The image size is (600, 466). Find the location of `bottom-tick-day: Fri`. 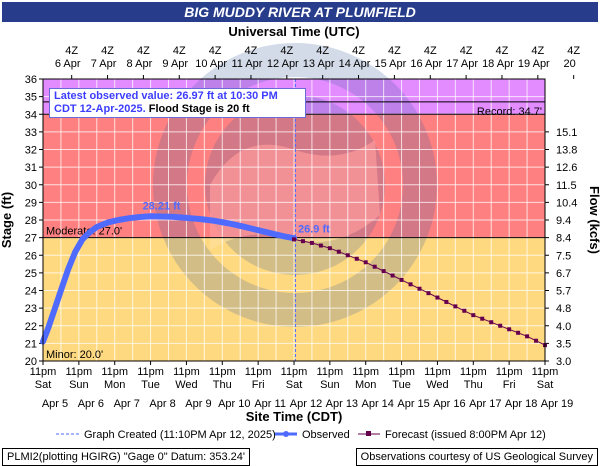

bottom-tick-day: Fri is located at coordinates (258, 385).